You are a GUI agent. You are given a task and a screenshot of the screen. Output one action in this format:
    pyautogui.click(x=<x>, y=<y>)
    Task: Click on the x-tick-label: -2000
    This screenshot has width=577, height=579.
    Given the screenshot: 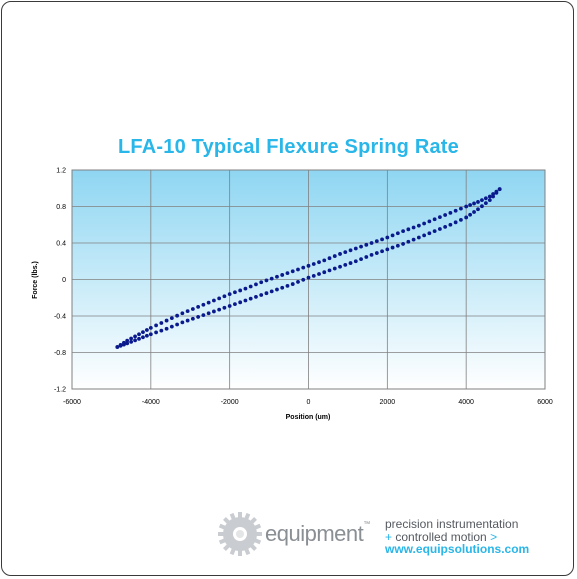 What is the action you would take?
    pyautogui.click(x=230, y=402)
    